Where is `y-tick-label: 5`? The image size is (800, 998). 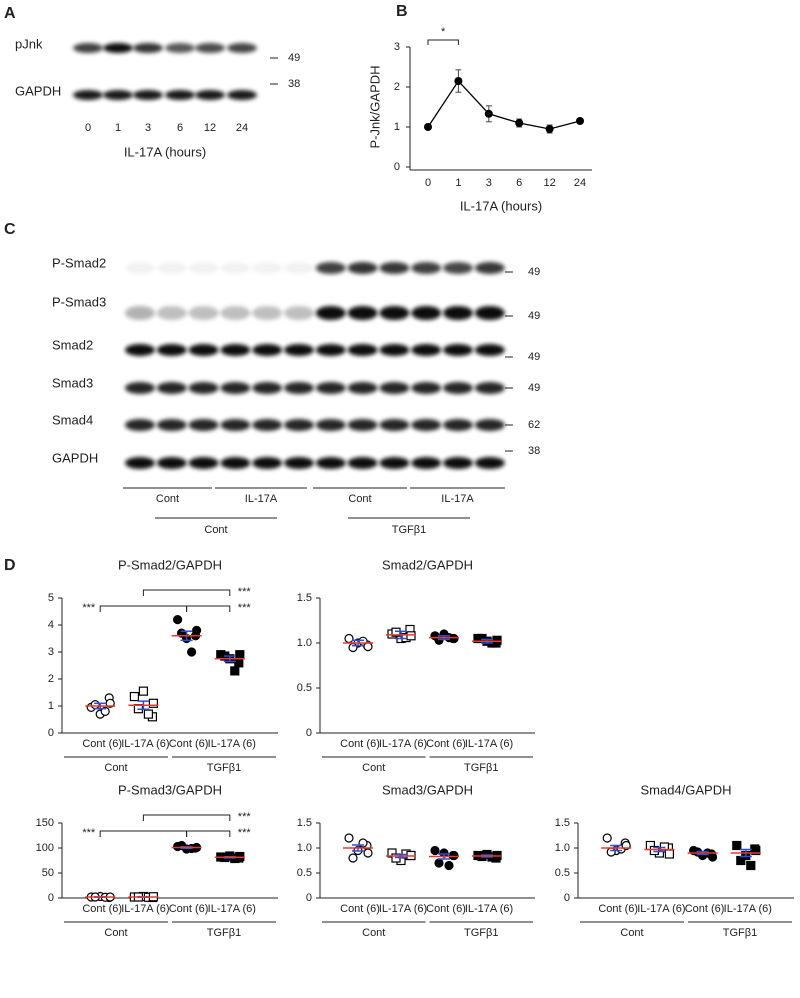
y-tick-label: 5 is located at coordinates (51, 598).